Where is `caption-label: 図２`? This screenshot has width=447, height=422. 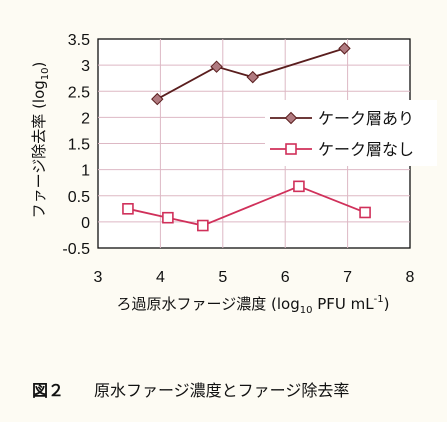
caption-label: 図２ is located at coordinates (48, 390).